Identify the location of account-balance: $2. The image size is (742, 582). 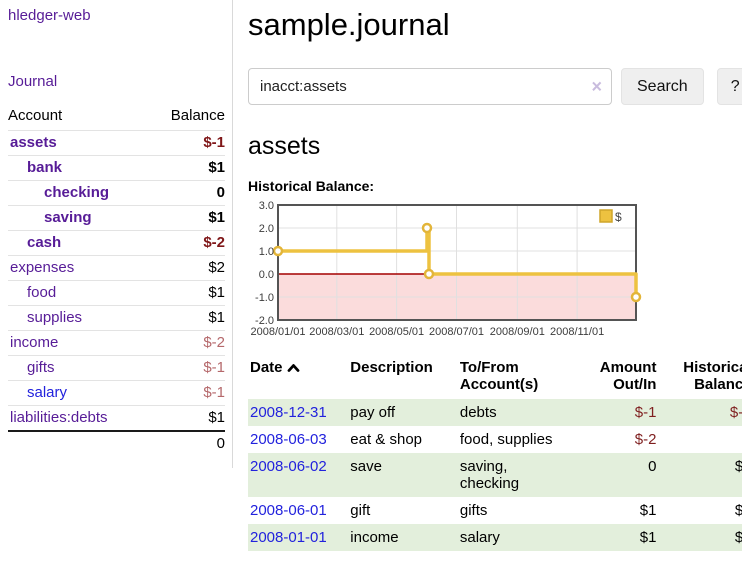
(187, 268).